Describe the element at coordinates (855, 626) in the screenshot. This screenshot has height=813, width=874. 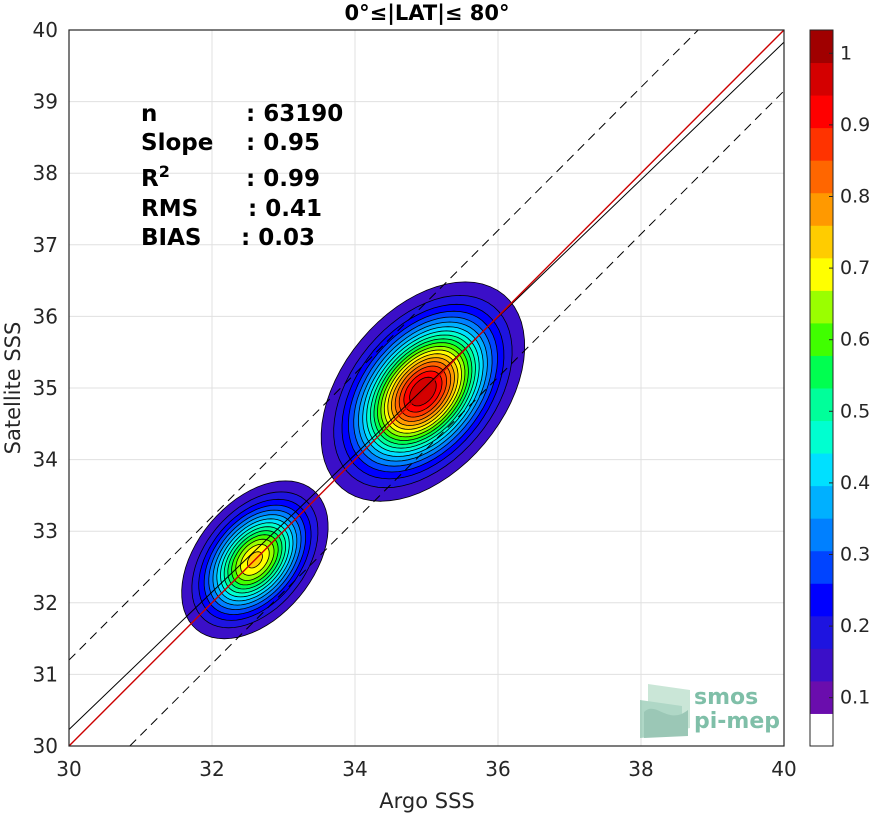
I see `colorbar-tick-label: 0.2` at that location.